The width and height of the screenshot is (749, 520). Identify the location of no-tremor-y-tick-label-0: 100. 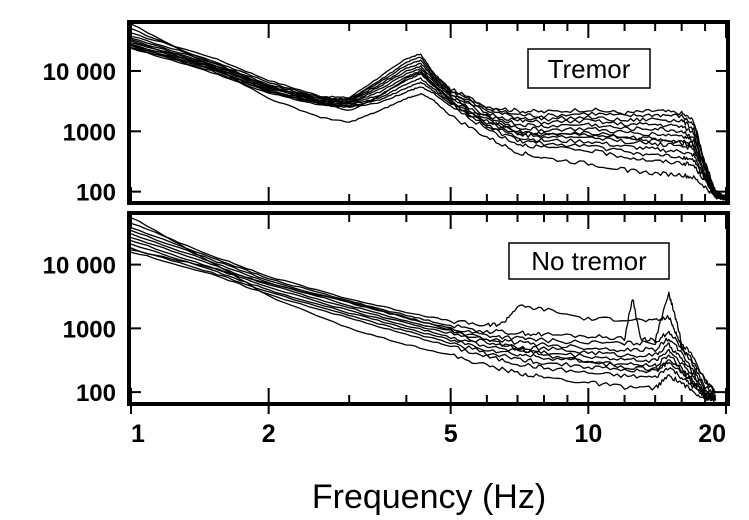
(96, 393).